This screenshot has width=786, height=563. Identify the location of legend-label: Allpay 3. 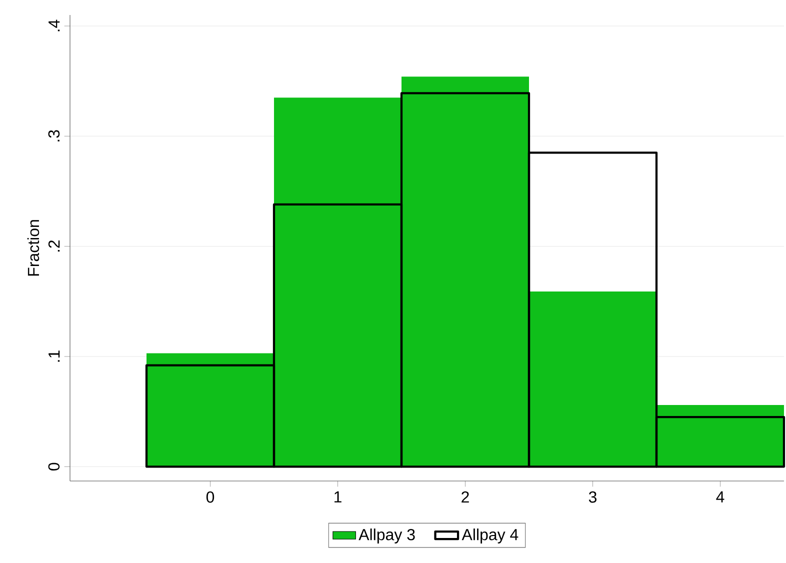
(386, 536).